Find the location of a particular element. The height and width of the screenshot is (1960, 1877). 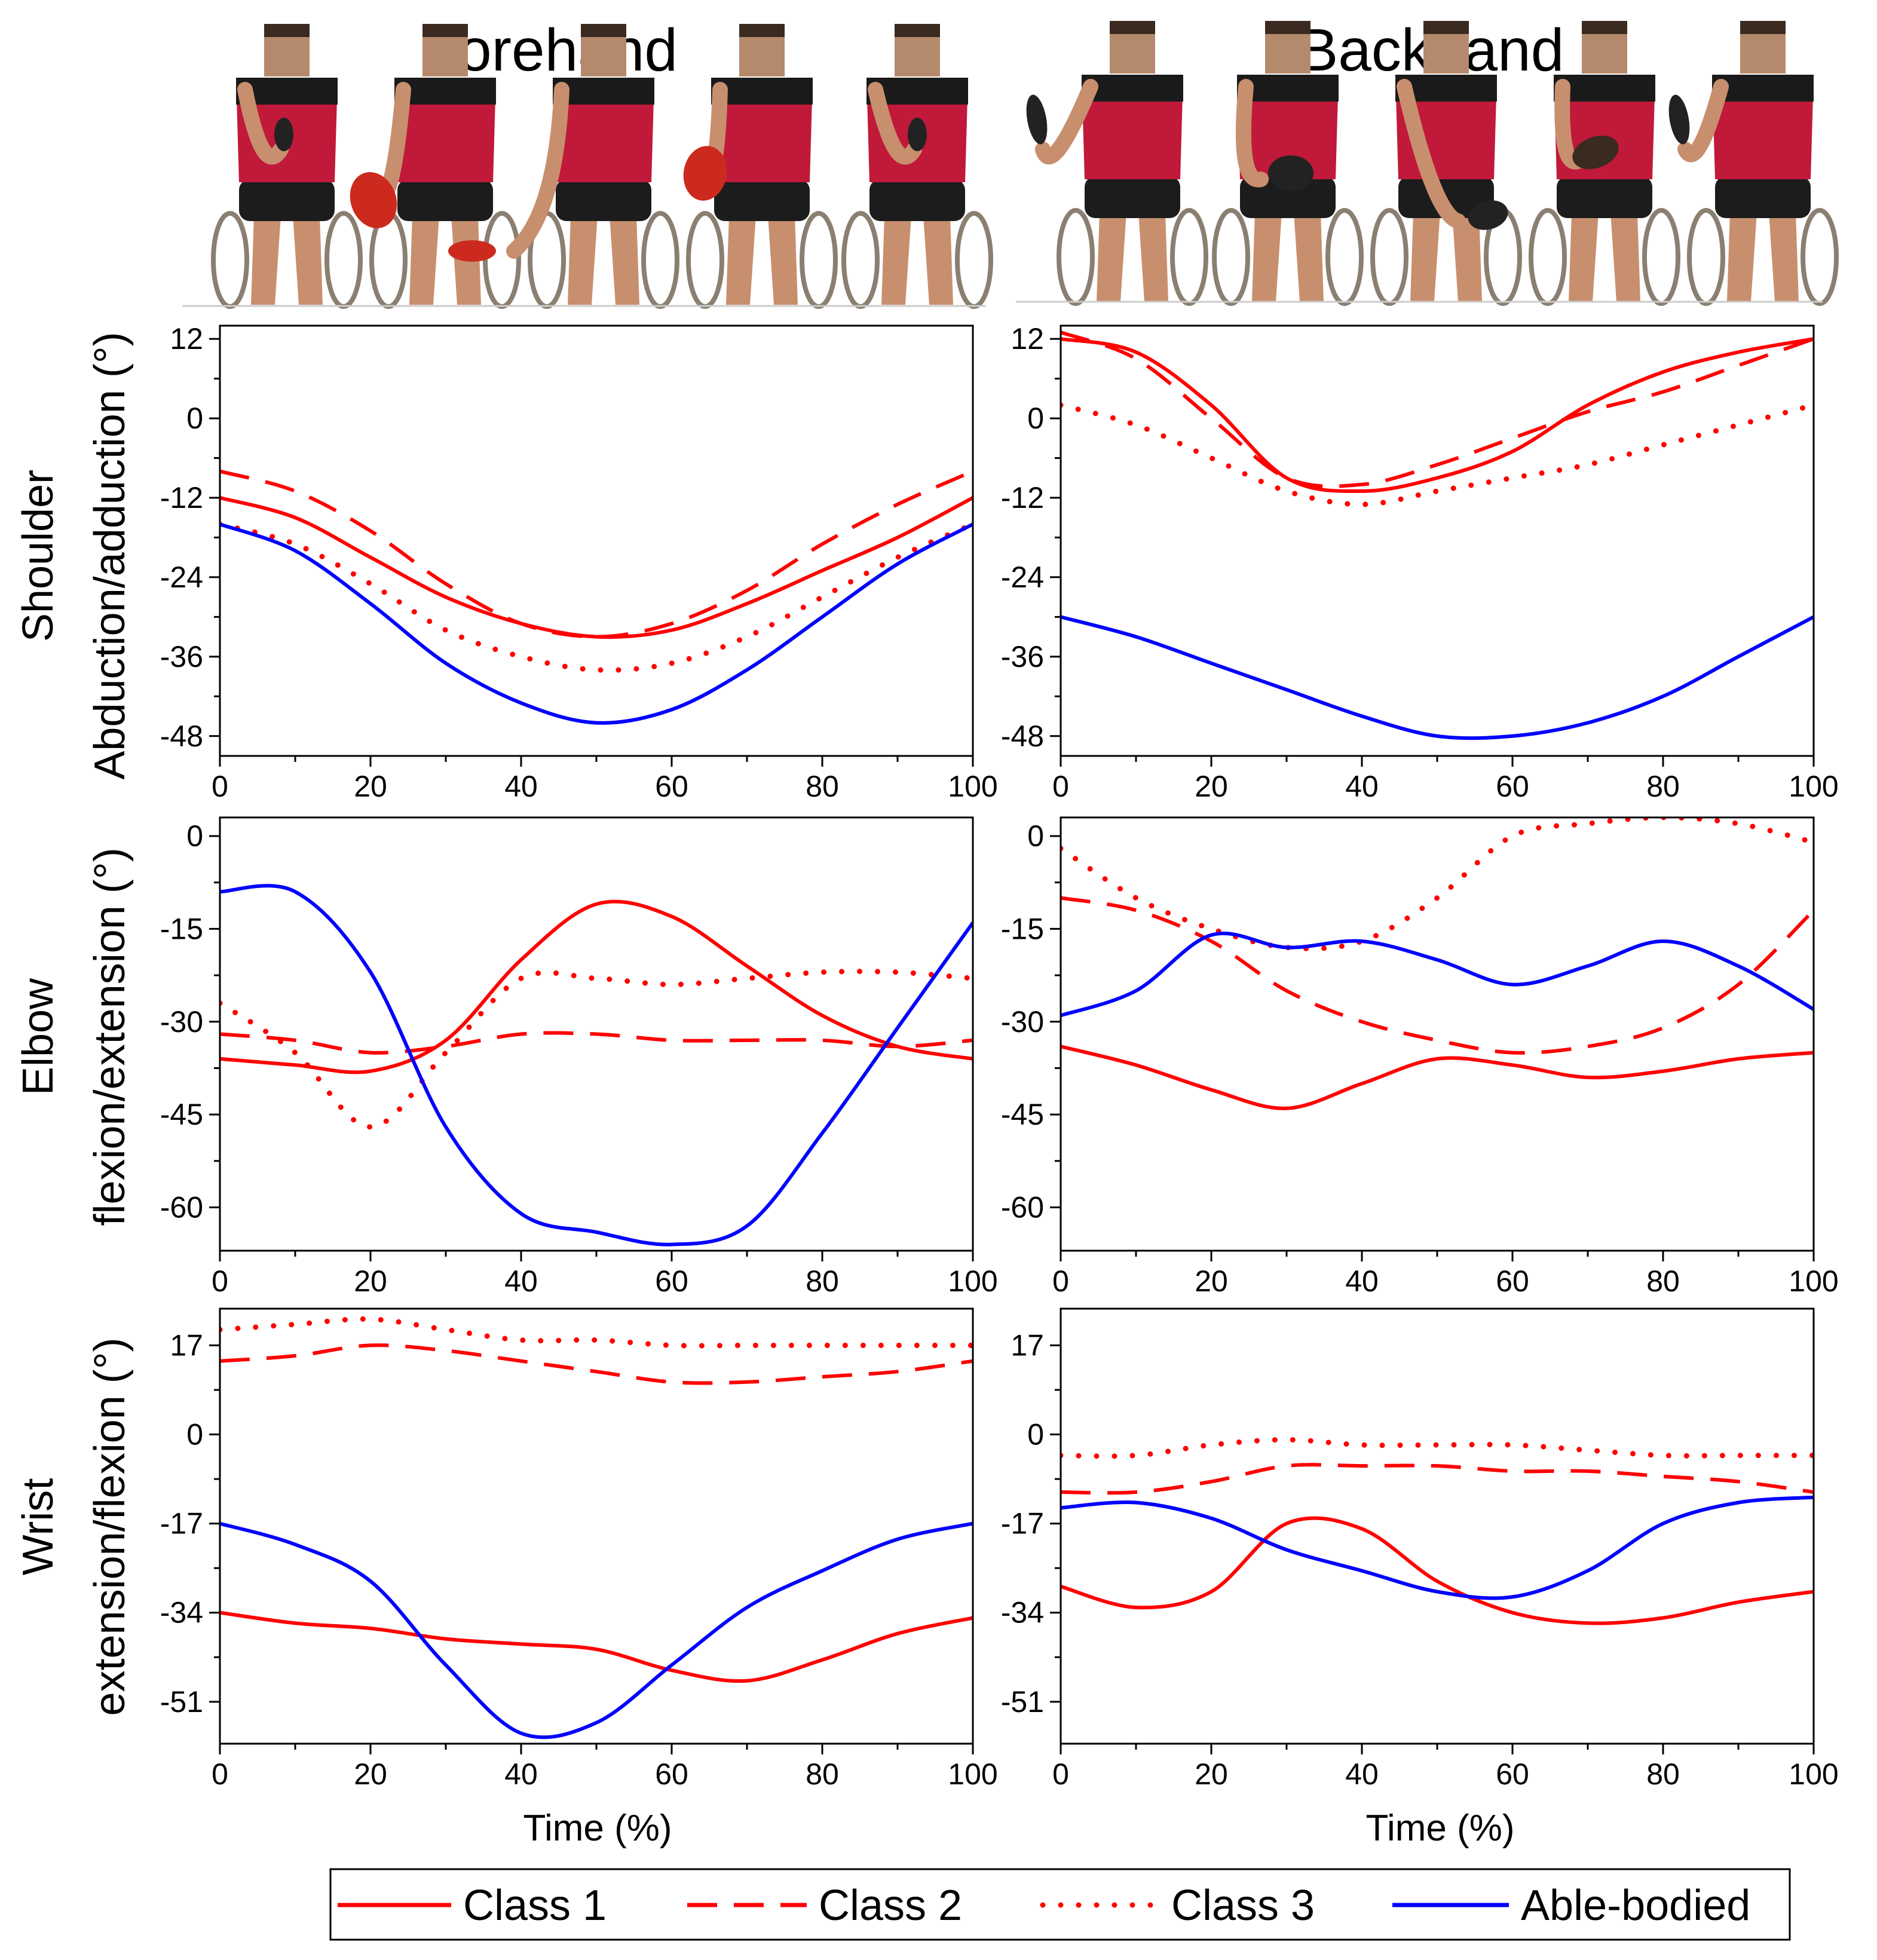

legend: Class 1 Class 2 Class 3 Able-bodied is located at coordinates (1060, 1904).